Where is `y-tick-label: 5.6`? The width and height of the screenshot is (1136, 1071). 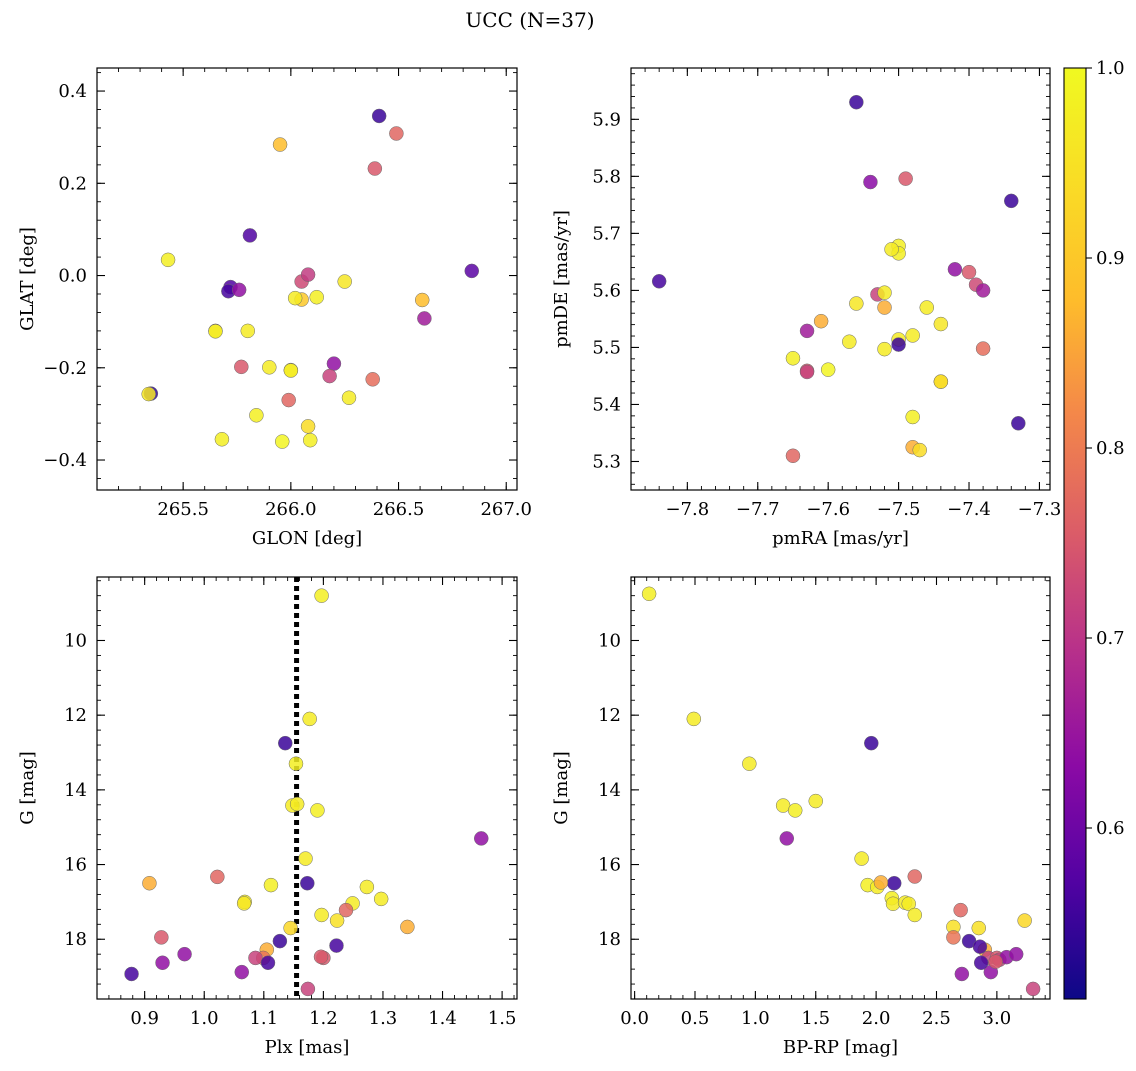
y-tick-label: 5.6 is located at coordinates (606, 290).